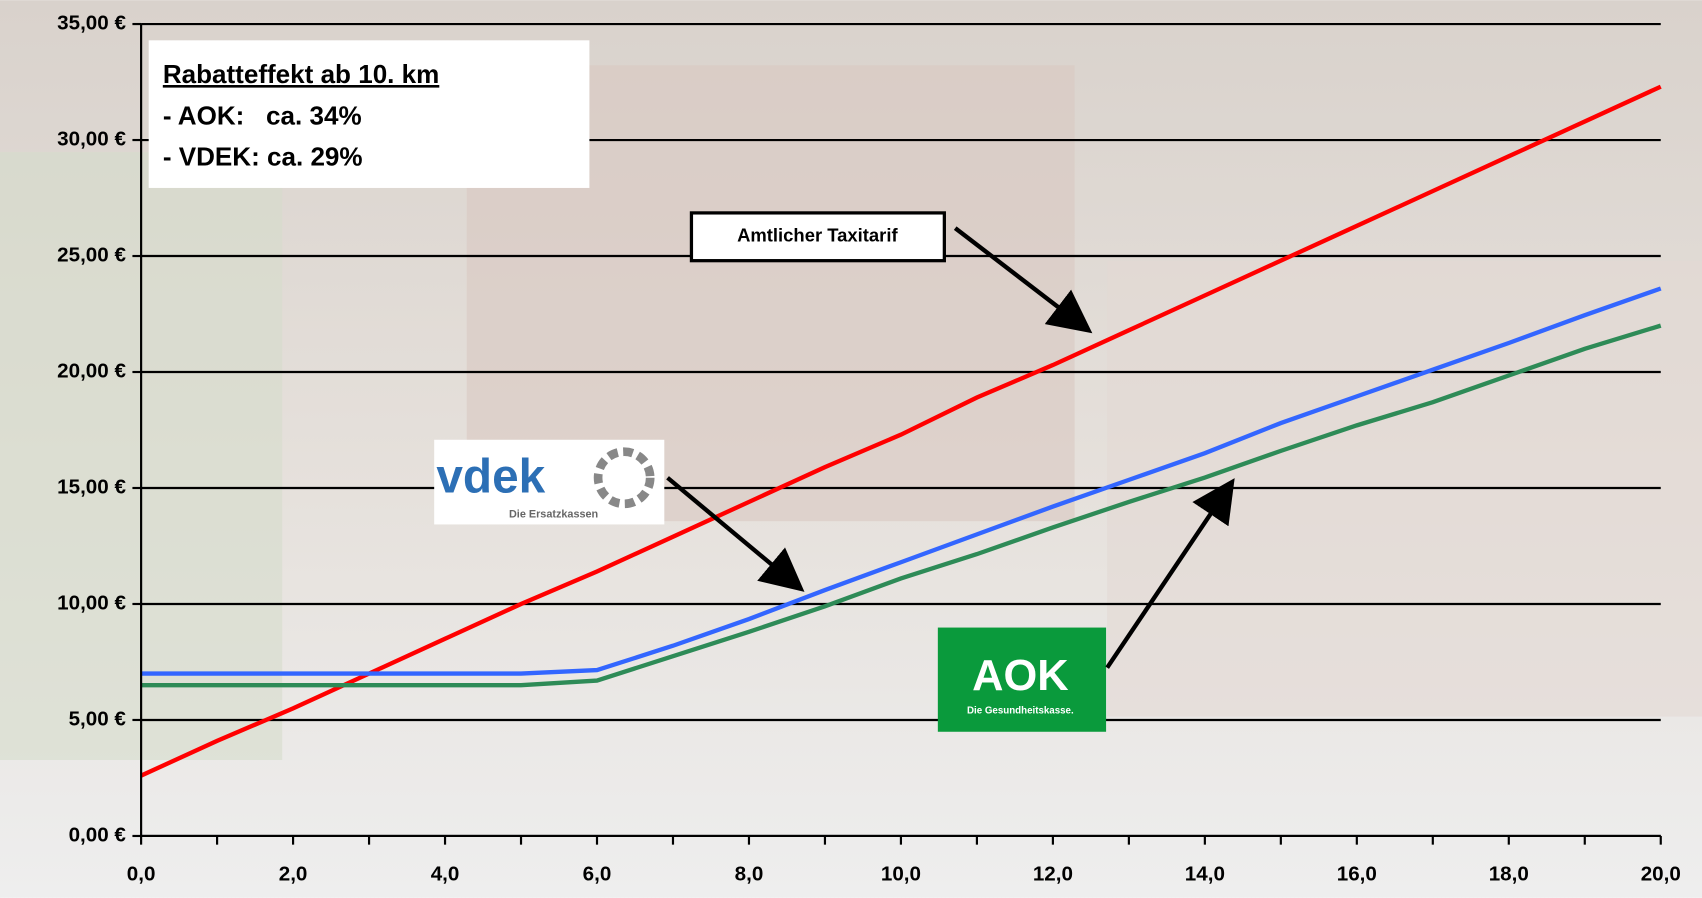 The width and height of the screenshot is (1702, 898). I want to click on y-tick-label: 35,00 €, so click(91, 22).